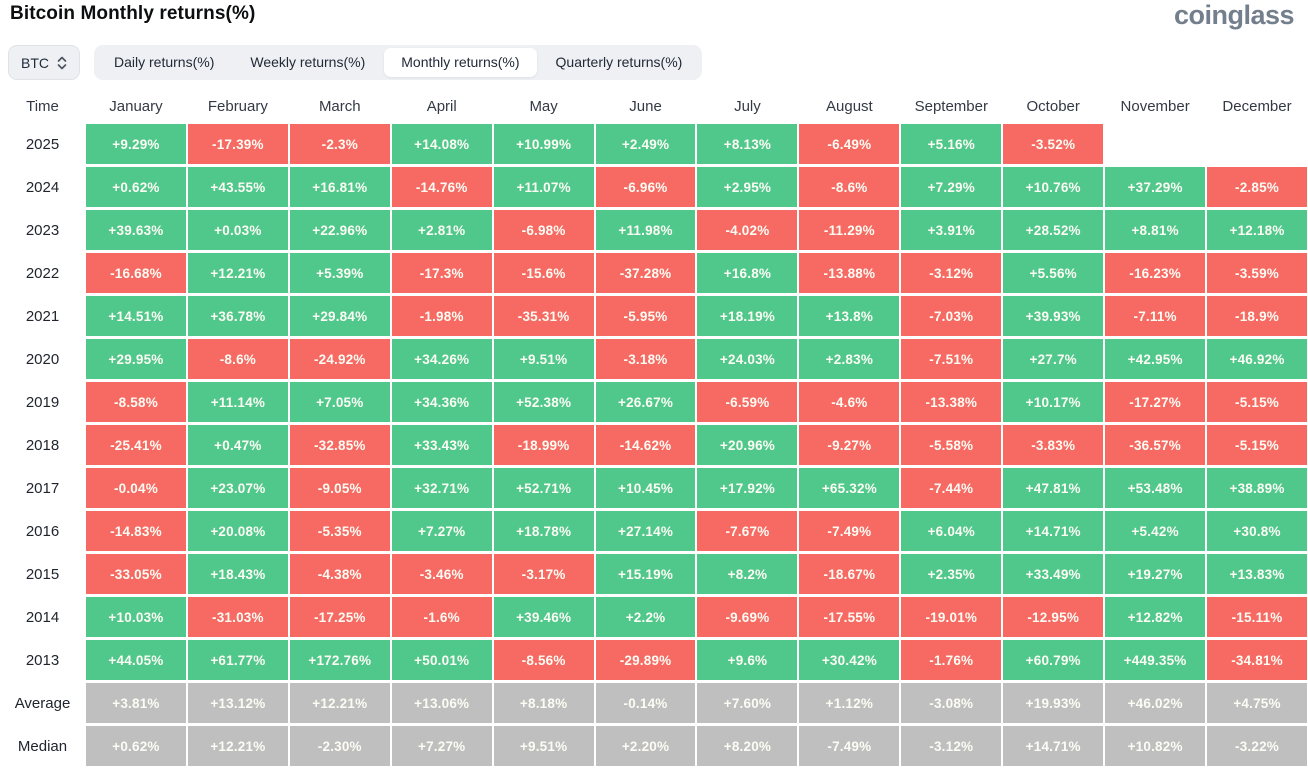 This screenshot has width=1308, height=769. What do you see at coordinates (543, 445) in the screenshot?
I see `return-cell: -18.99%` at bounding box center [543, 445].